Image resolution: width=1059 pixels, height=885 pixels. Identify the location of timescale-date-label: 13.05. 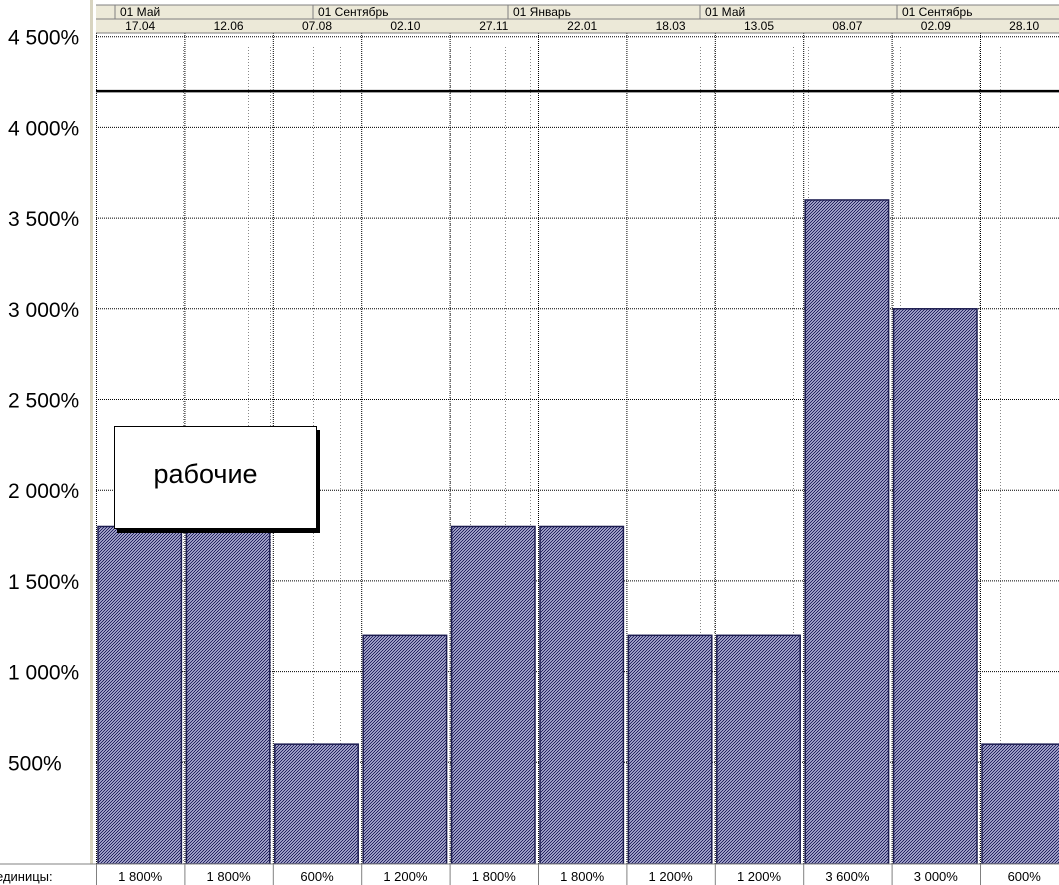
(759, 26).